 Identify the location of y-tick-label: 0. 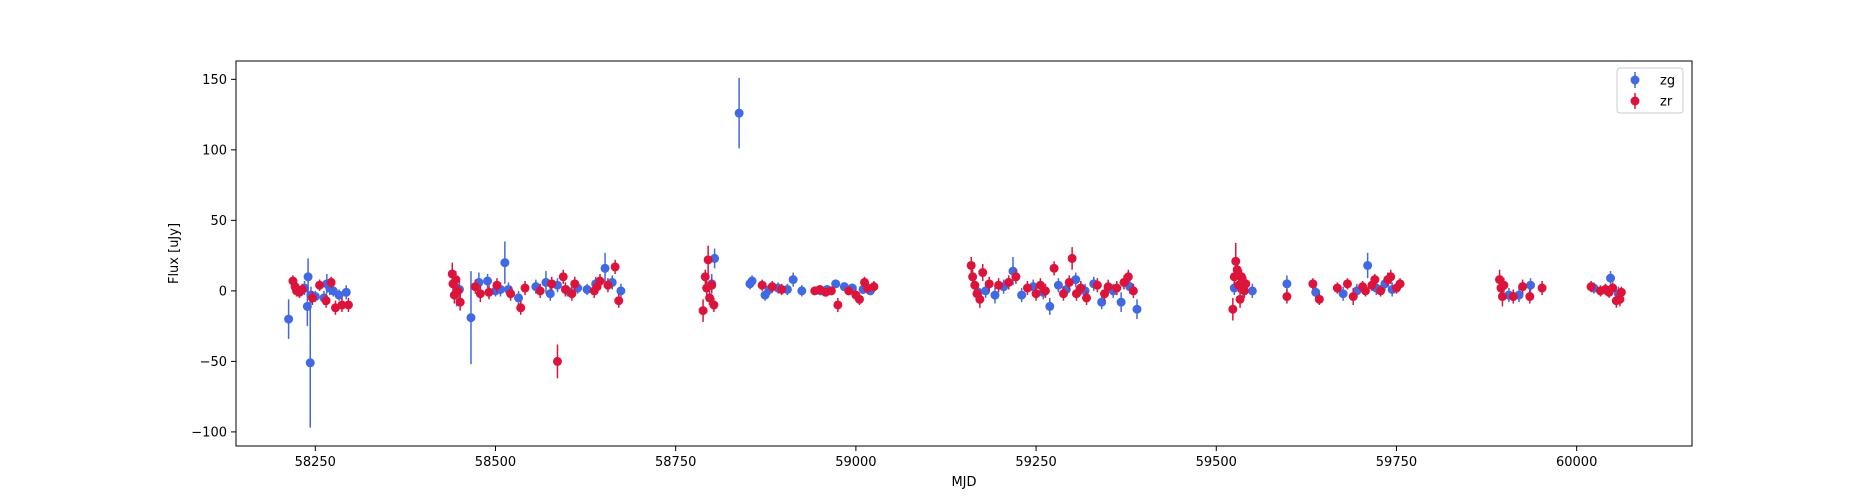
(223, 291).